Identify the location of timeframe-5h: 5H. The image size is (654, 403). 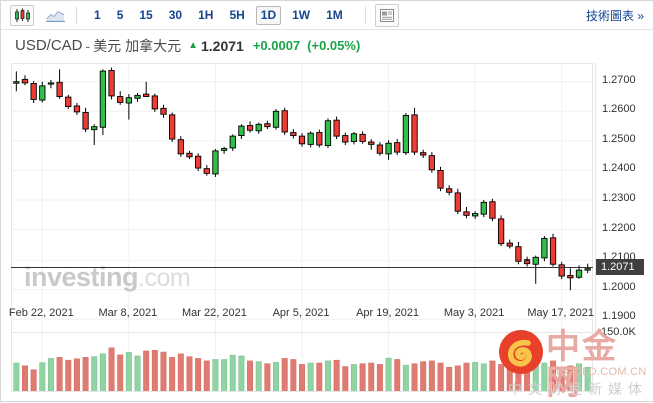
(236, 15).